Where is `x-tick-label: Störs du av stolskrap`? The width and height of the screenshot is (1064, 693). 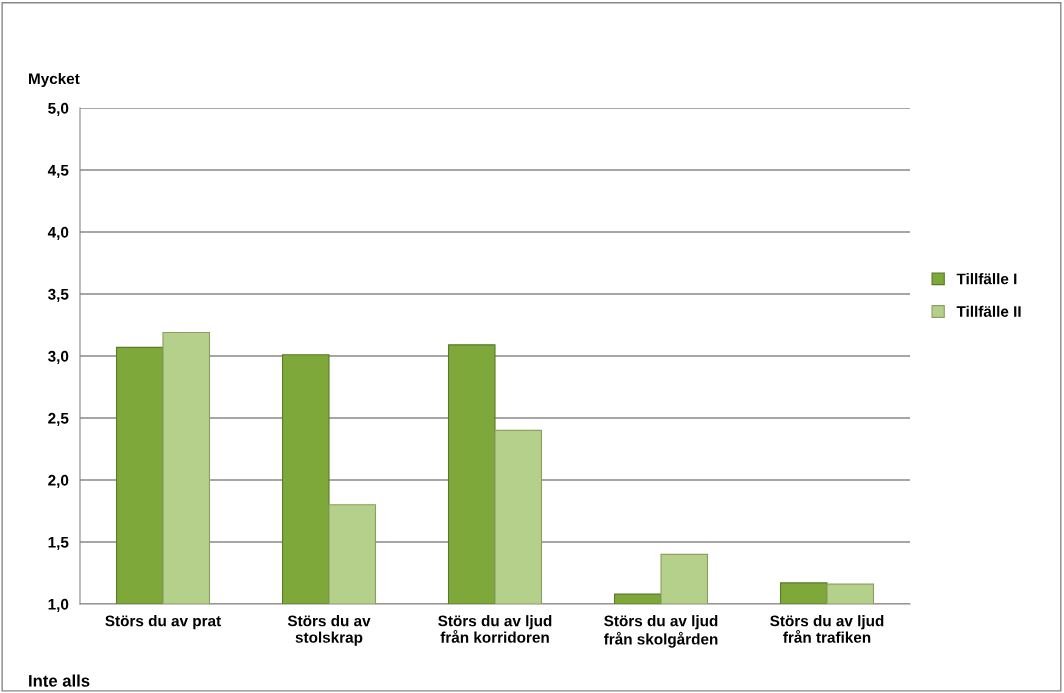
x-tick-label: Störs du av stolskrap is located at coordinates (329, 630).